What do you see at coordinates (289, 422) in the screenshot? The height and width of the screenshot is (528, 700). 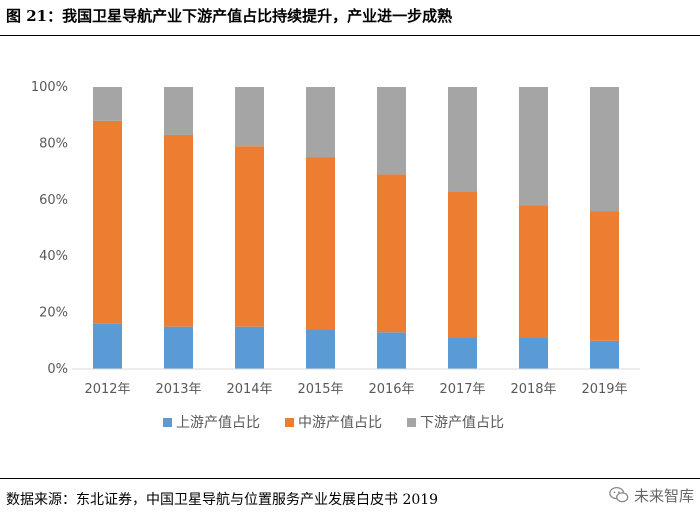 I see `legend-swatch-midstream` at bounding box center [289, 422].